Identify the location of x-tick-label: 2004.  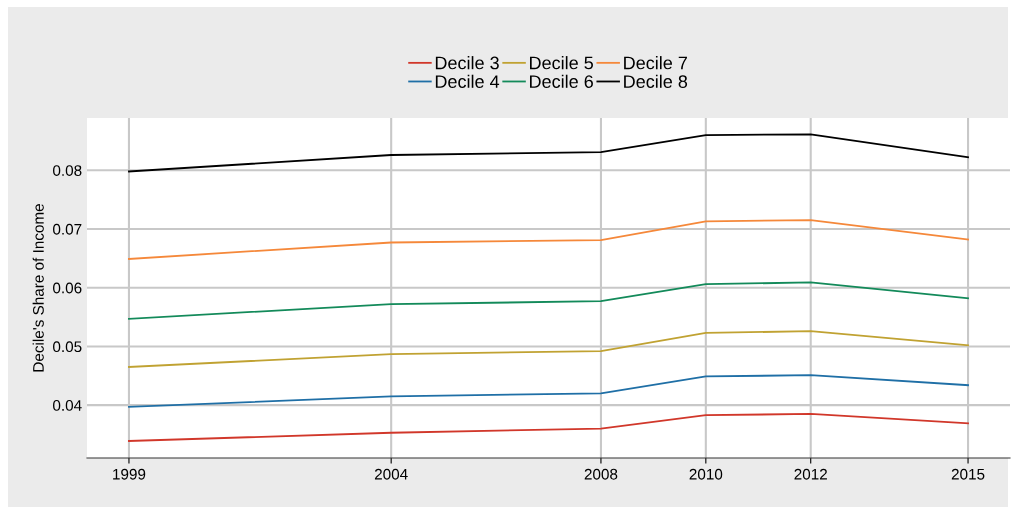
(391, 474).